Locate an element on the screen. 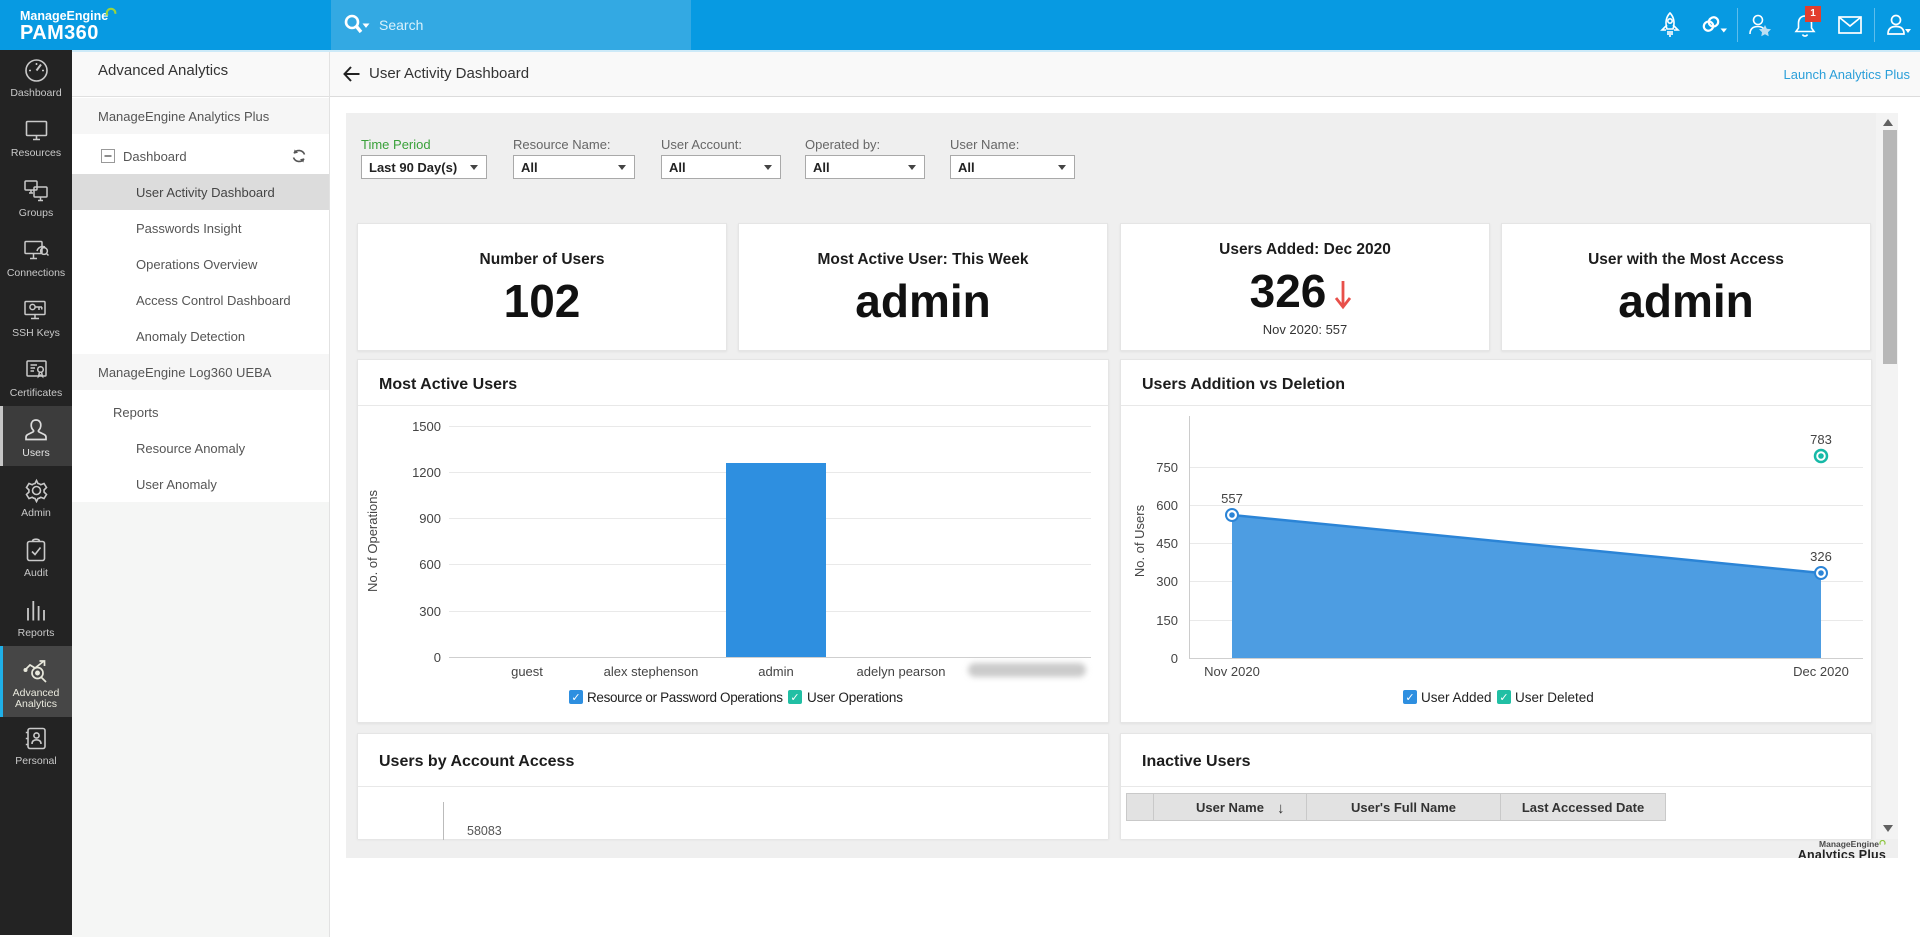  svg-text: guest is located at coordinates (527, 671).